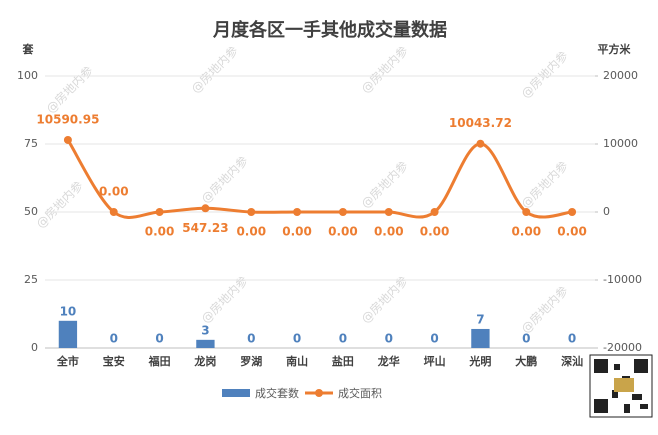 This screenshot has height=435, width=658. I want to click on x-tick-label: 南山, so click(297, 361).